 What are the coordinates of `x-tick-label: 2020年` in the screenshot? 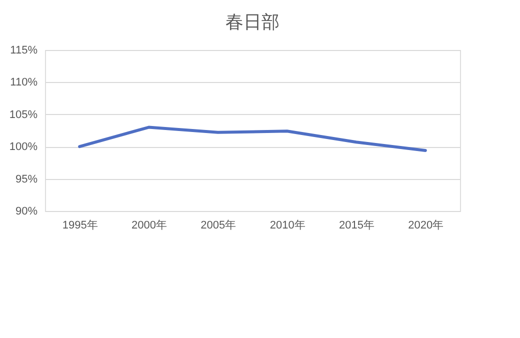 It's located at (426, 226).